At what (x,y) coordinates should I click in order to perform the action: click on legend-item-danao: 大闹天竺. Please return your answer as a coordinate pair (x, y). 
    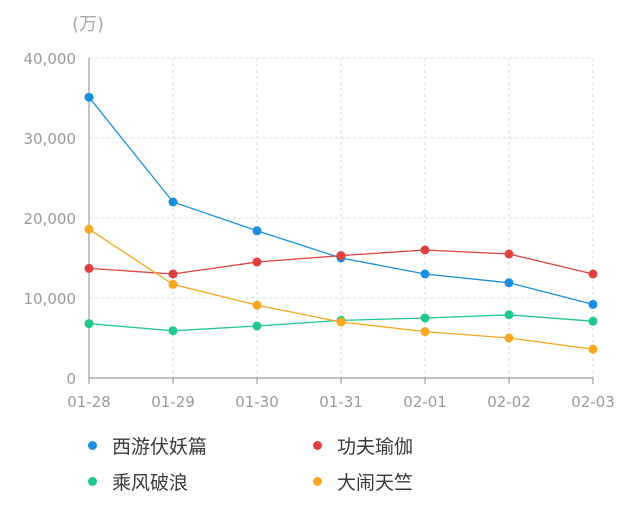
    Looking at the image, I should click on (363, 481).